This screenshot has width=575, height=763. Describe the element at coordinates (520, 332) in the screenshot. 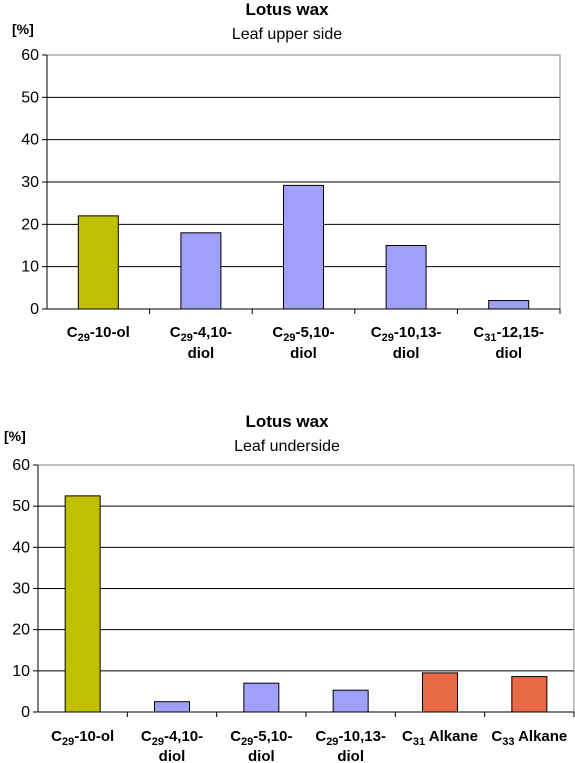

I see `x-tick-label-rest: -12,15-` at that location.